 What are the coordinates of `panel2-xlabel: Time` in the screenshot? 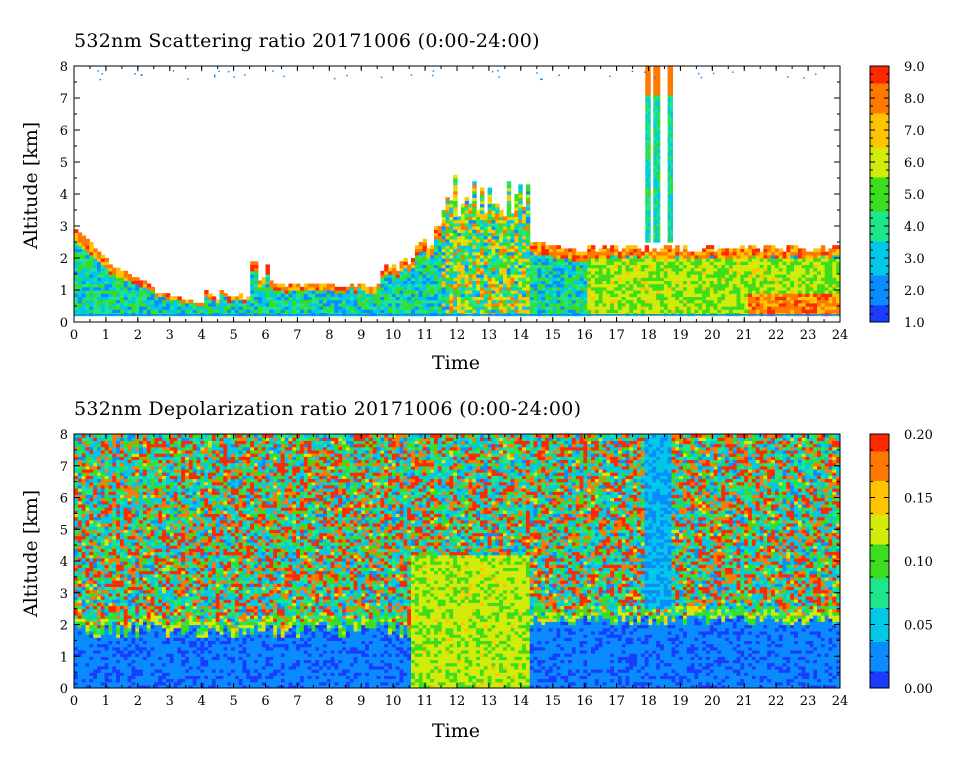 It's located at (456, 731).